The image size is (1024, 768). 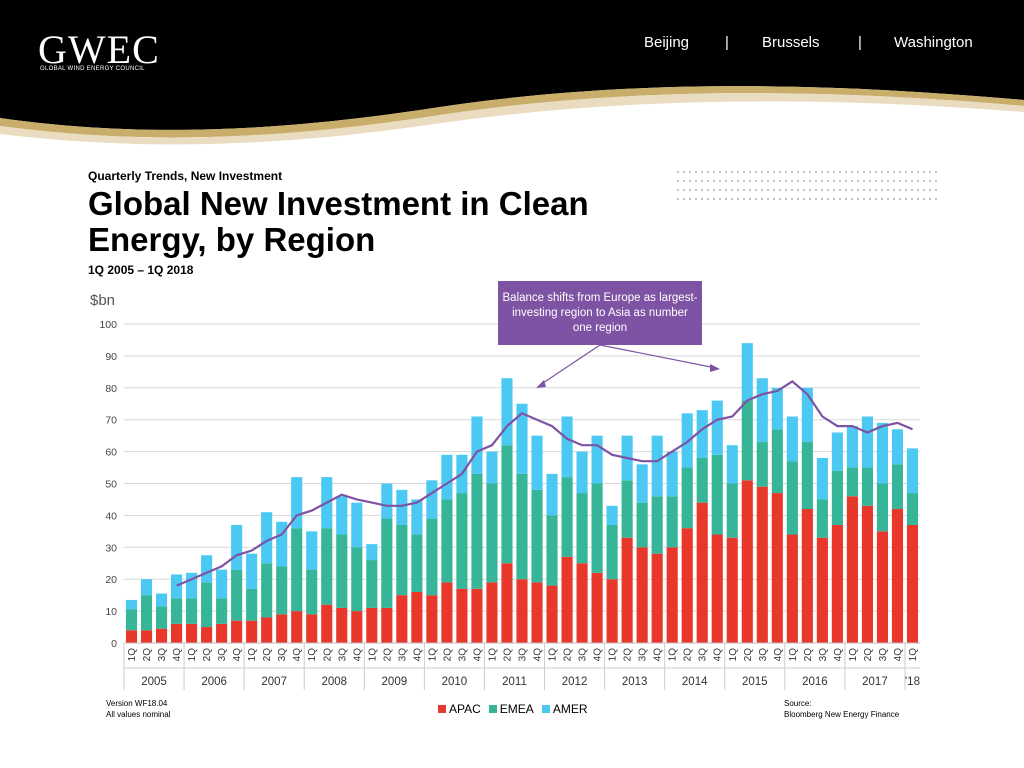 What do you see at coordinates (598, 655) in the screenshot?
I see `x-tick-label: 4Q` at bounding box center [598, 655].